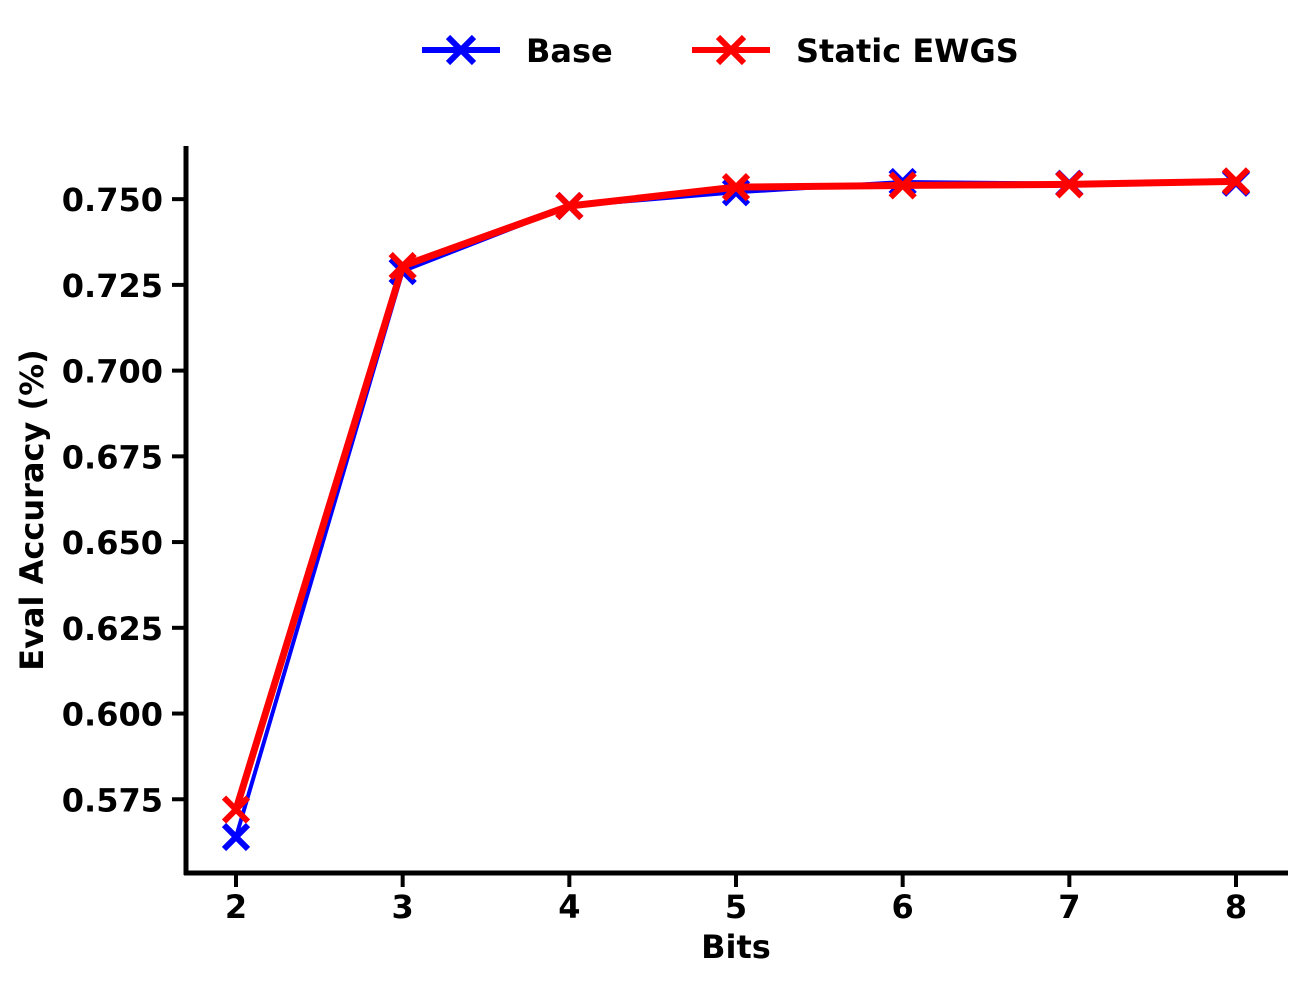 The height and width of the screenshot is (984, 1300). What do you see at coordinates (1236, 907) in the screenshot?
I see `x-tick-label: 8` at bounding box center [1236, 907].